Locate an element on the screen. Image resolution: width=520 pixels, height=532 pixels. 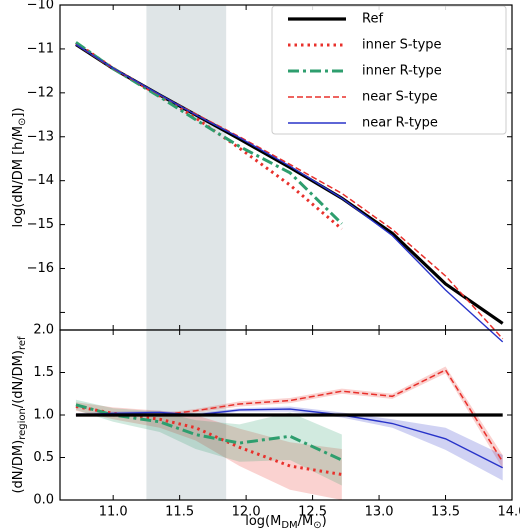
y-tick-label: 1.5 is located at coordinates (43, 372).